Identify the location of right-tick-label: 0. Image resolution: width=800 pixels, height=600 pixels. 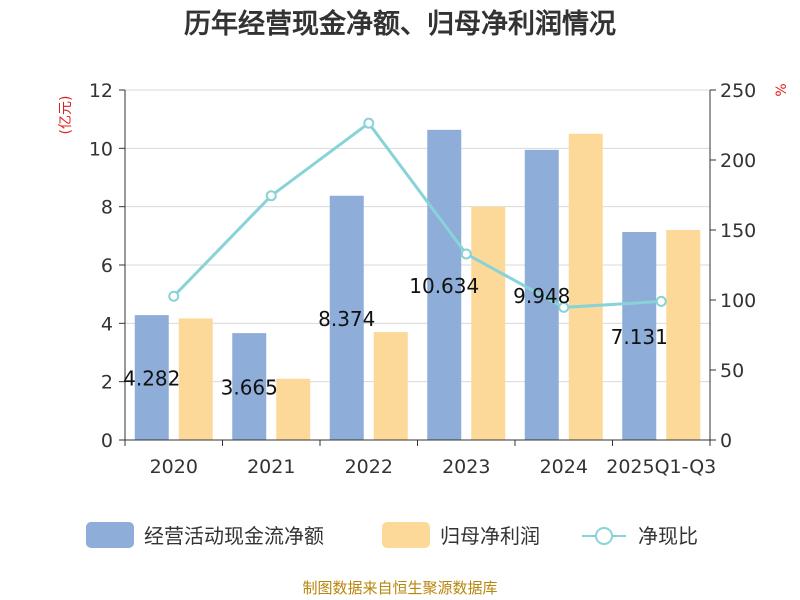
(726, 441).